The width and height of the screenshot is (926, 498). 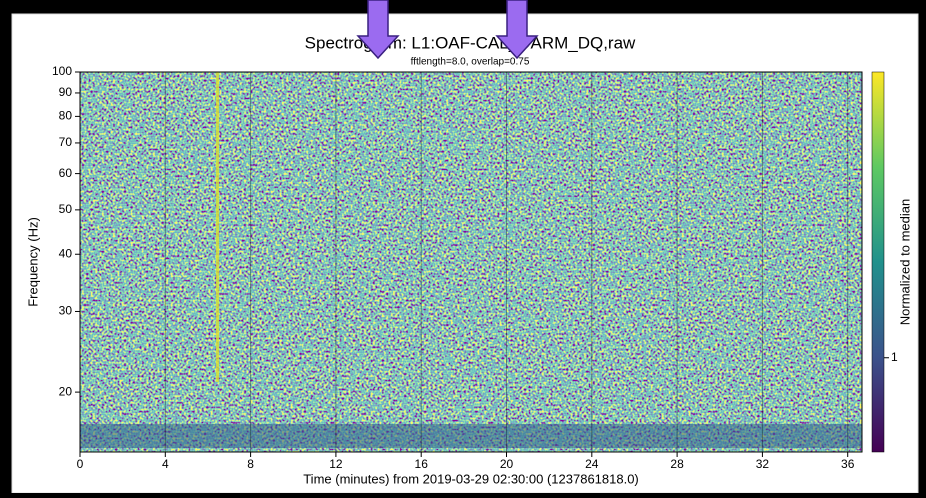 I want to click on y-tick-label: 40, so click(x=66, y=253).